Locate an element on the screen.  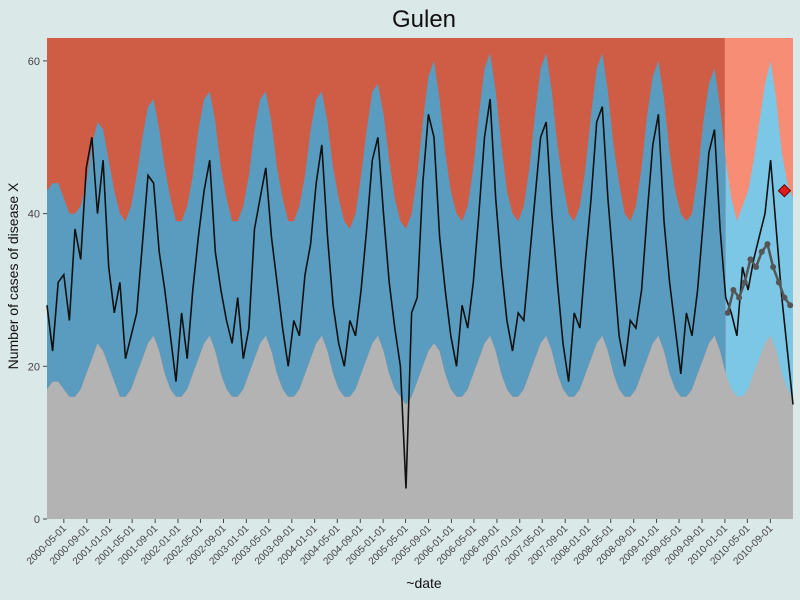
y-tick-label: 40 is located at coordinates (34, 215).